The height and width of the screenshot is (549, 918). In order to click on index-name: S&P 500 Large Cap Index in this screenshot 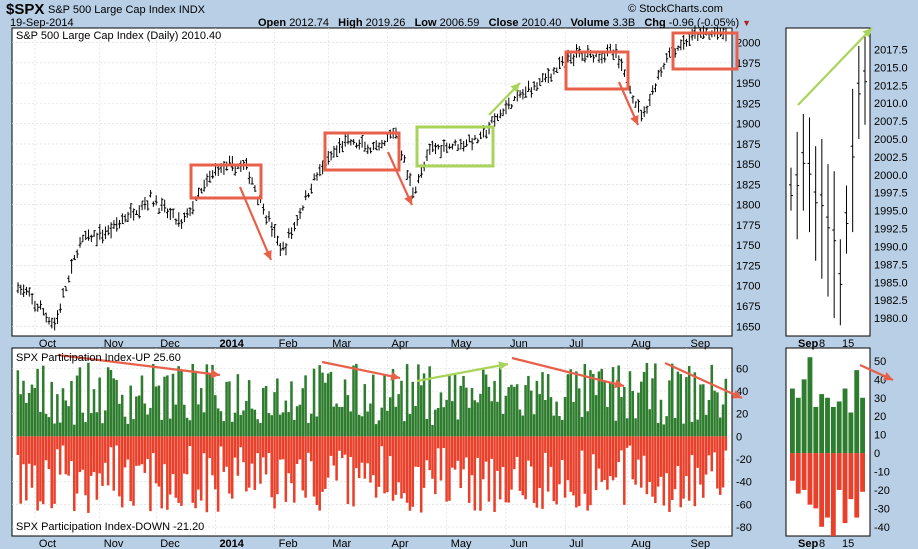, I will do `click(112, 10)`.